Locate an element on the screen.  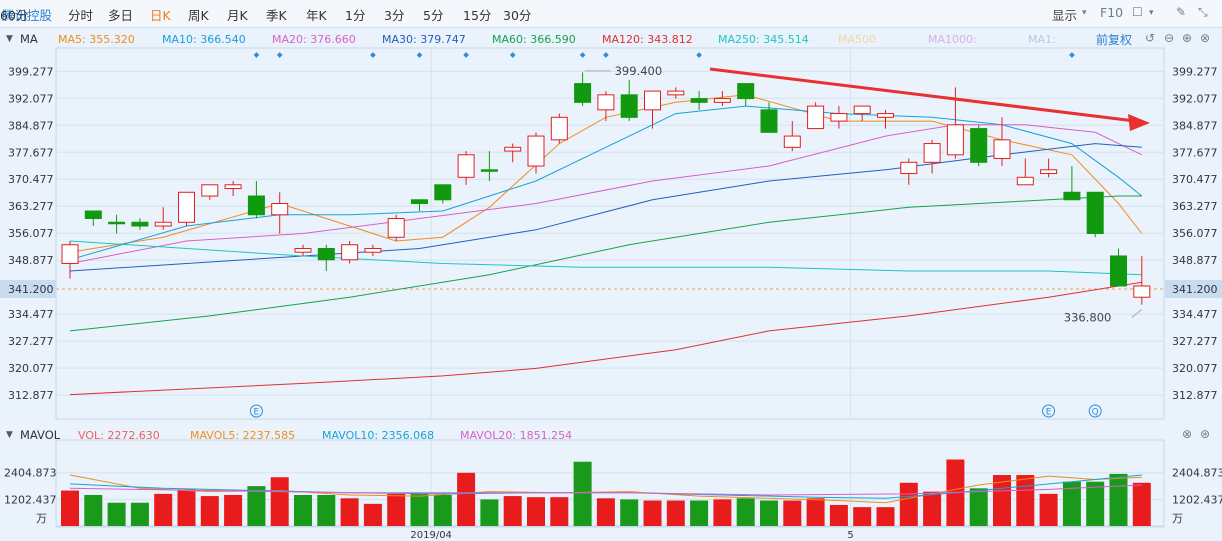
y-tick-label: 341.200 is located at coordinates (31, 289).